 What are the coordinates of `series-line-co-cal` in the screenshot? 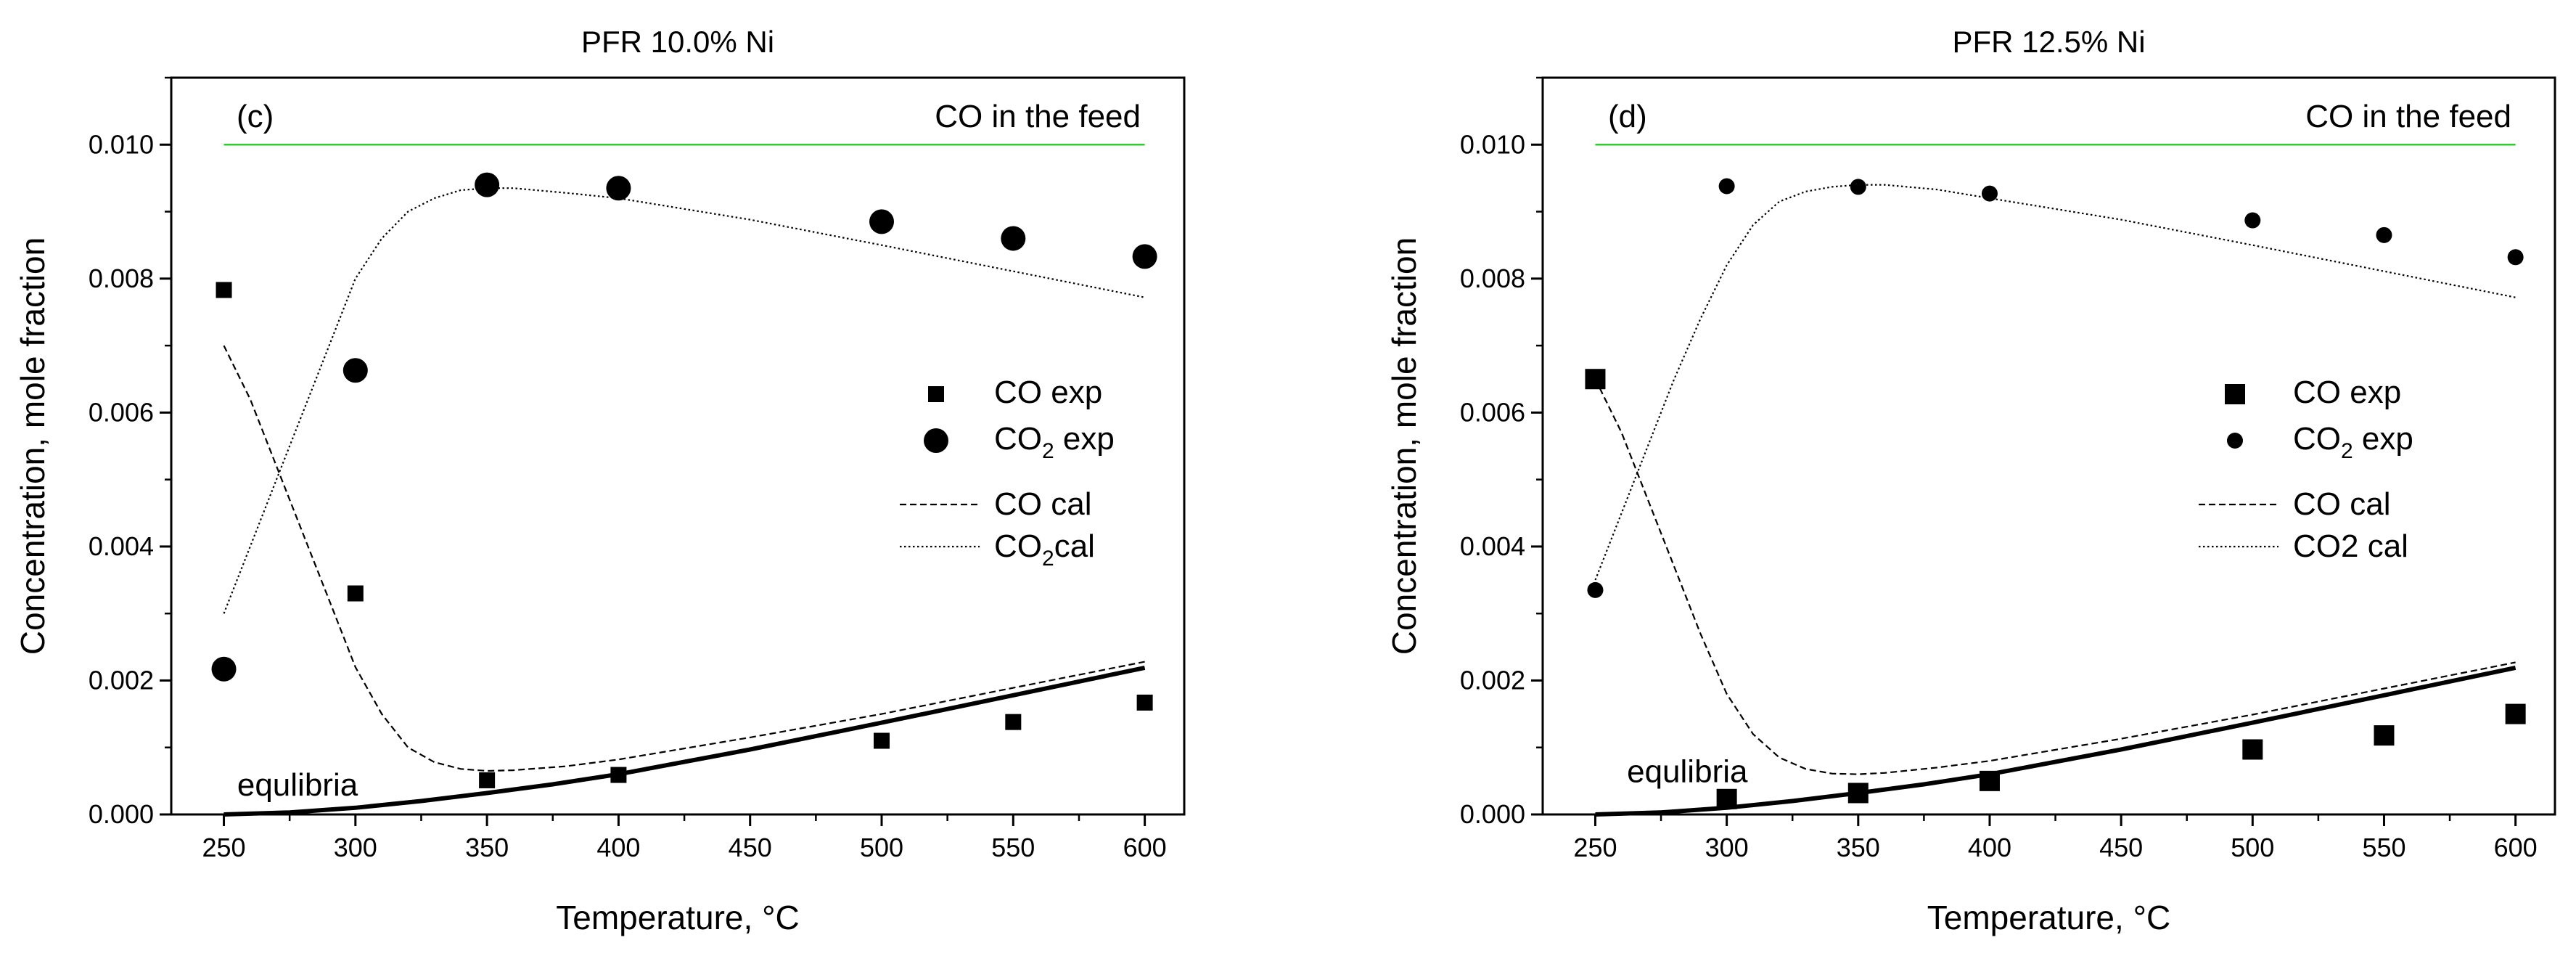 It's located at (2055, 576).